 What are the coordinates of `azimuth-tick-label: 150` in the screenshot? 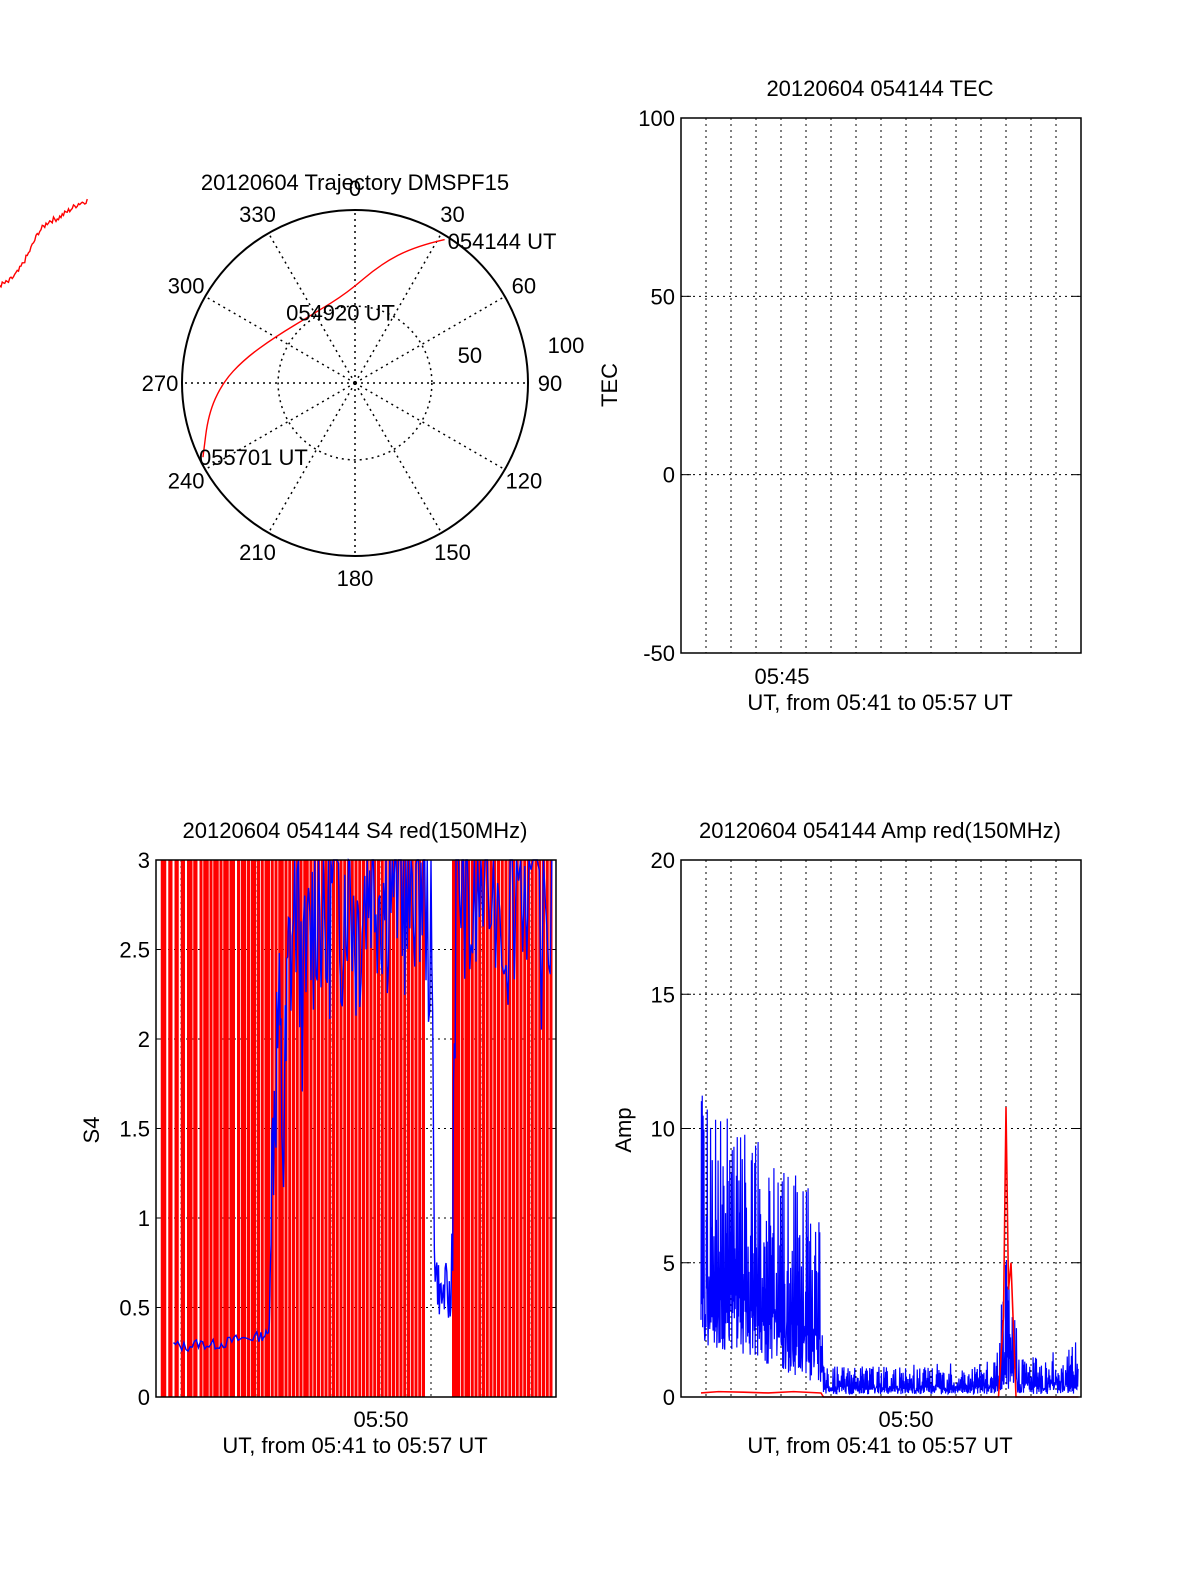 It's located at (452, 552).